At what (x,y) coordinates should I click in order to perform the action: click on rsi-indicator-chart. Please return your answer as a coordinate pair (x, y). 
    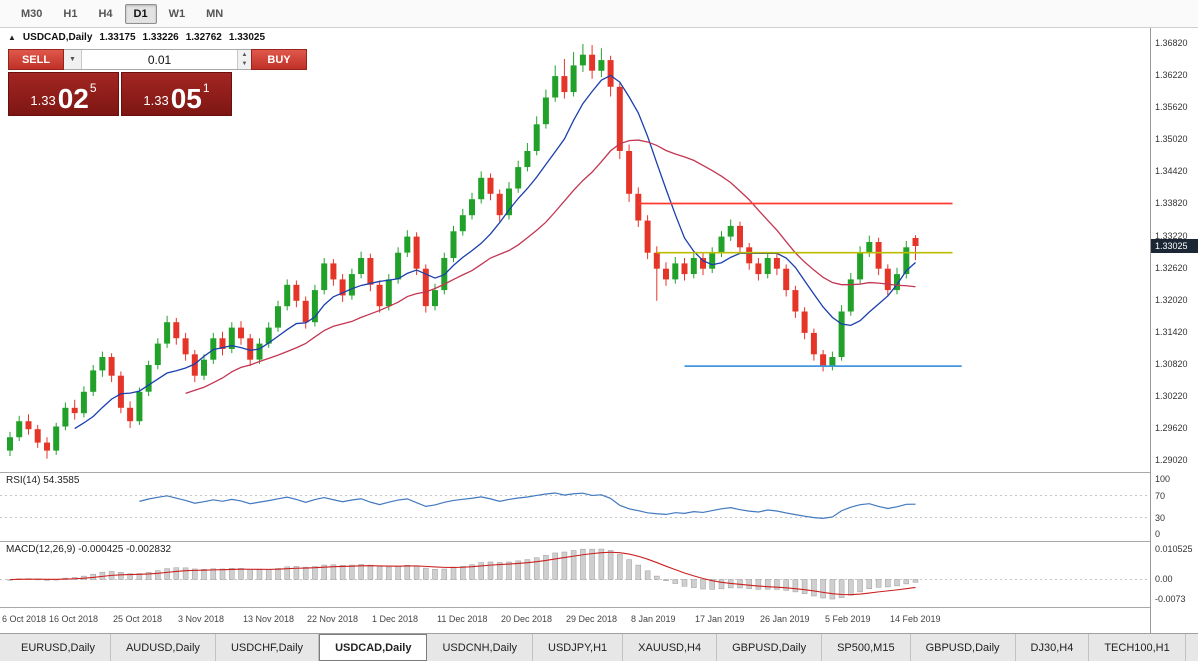
    Looking at the image, I should click on (575, 507).